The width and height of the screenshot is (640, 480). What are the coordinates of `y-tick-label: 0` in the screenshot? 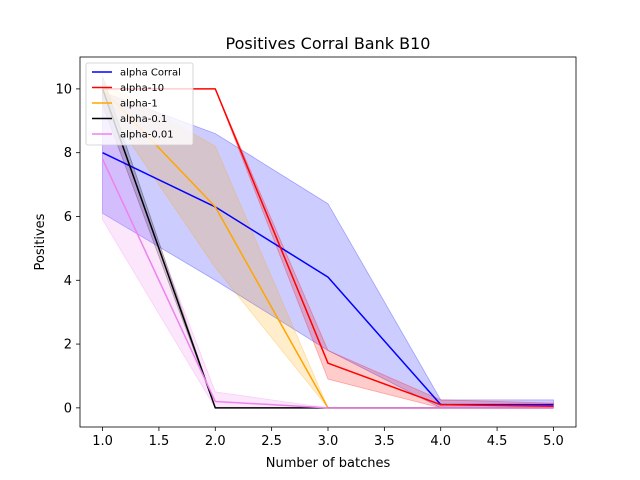 It's located at (68, 408).